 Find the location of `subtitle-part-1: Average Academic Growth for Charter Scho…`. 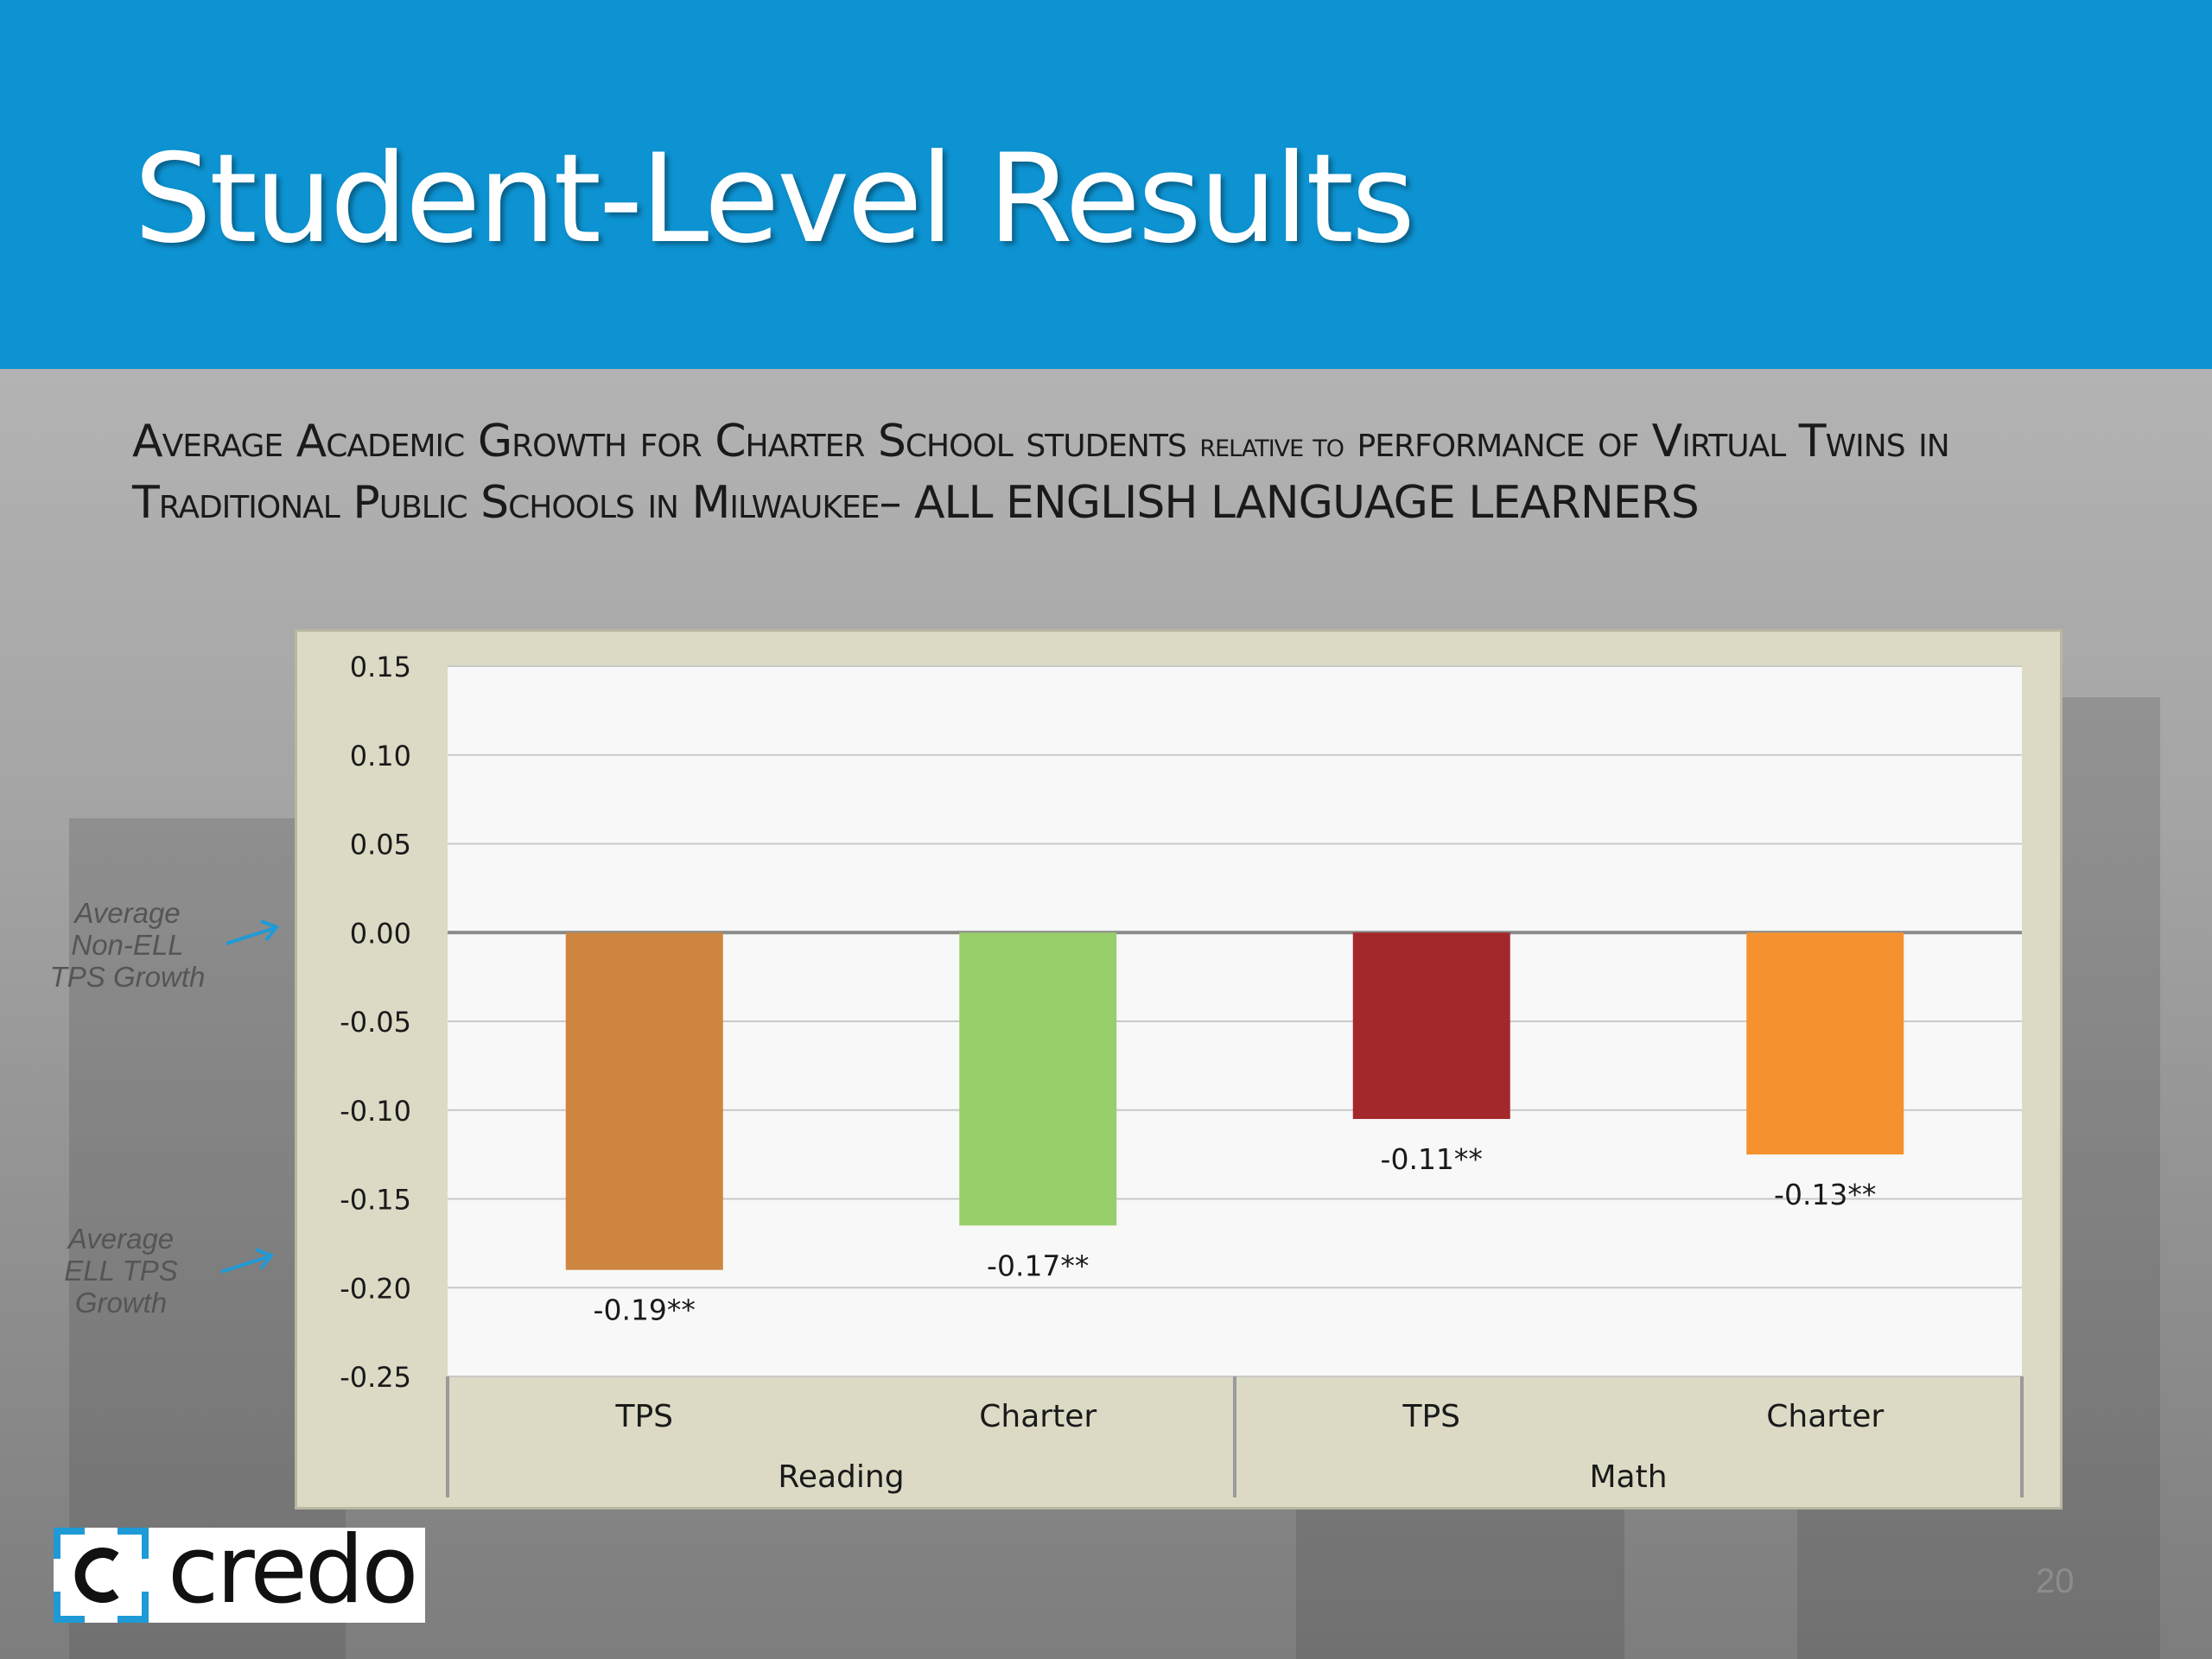

subtitle-part-1: Average Academic Growth for Charter Scho… is located at coordinates (659, 441).